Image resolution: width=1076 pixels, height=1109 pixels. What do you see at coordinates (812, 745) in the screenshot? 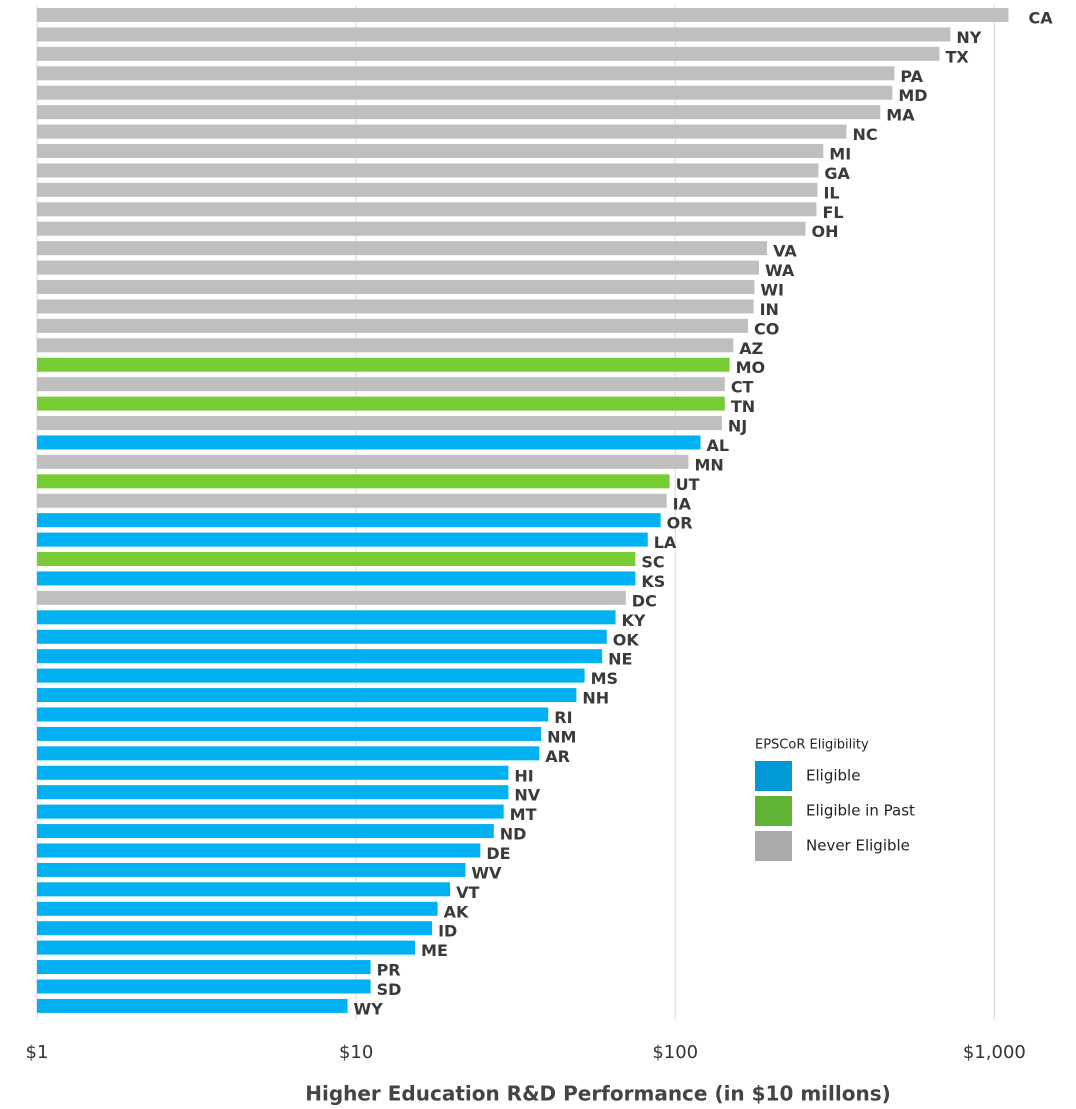
I see `legend-title: EPSCoR Eligibility` at bounding box center [812, 745].